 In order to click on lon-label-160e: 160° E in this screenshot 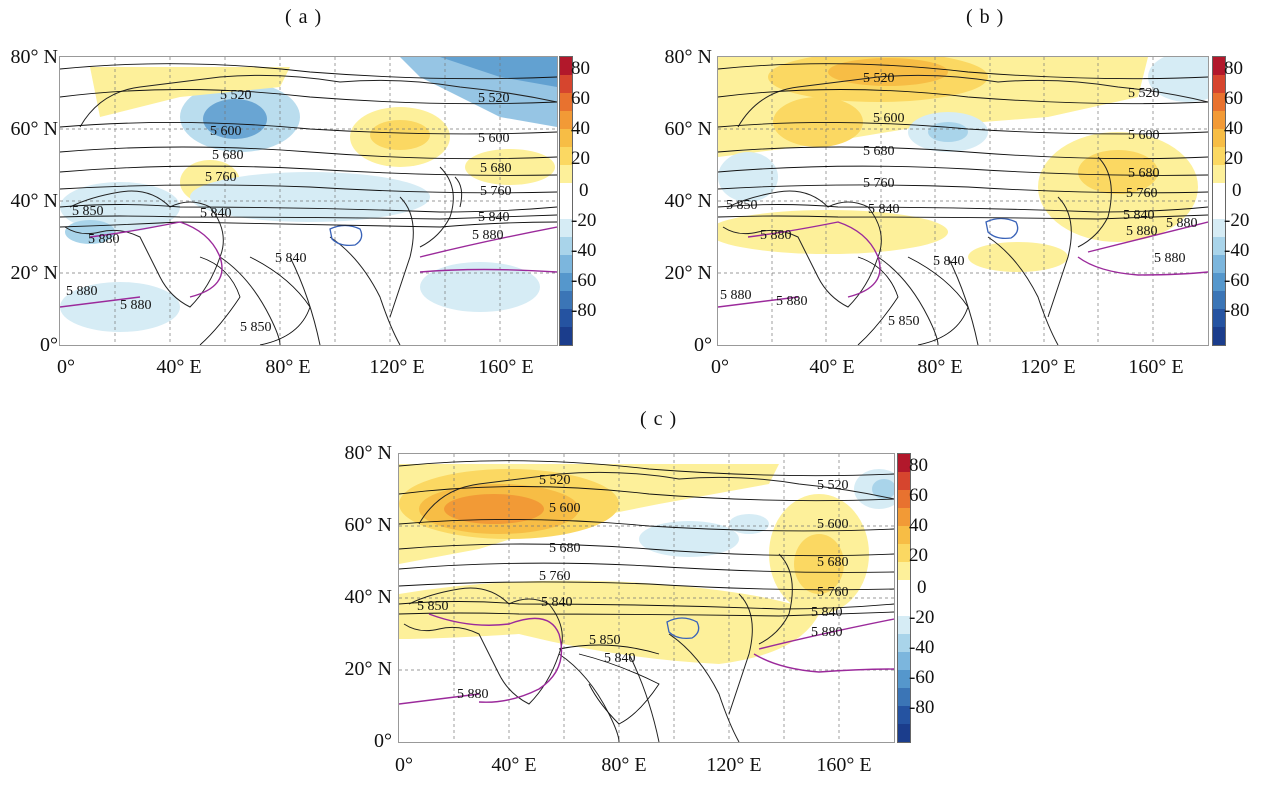, I will do `click(506, 367)`.